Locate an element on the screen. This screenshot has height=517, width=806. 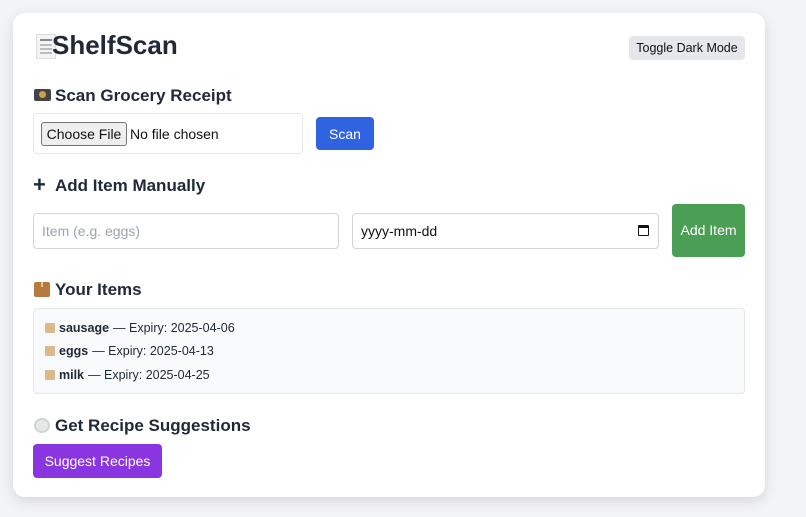
list-item: eggs — Expiry: 2025-04-13 is located at coordinates (129, 351).